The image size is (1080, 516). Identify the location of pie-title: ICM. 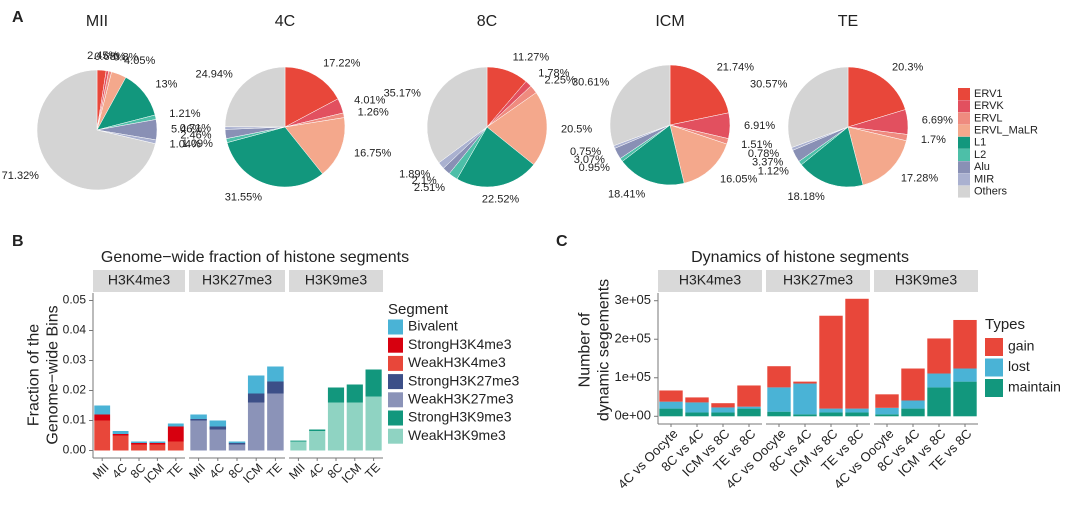
(669, 21).